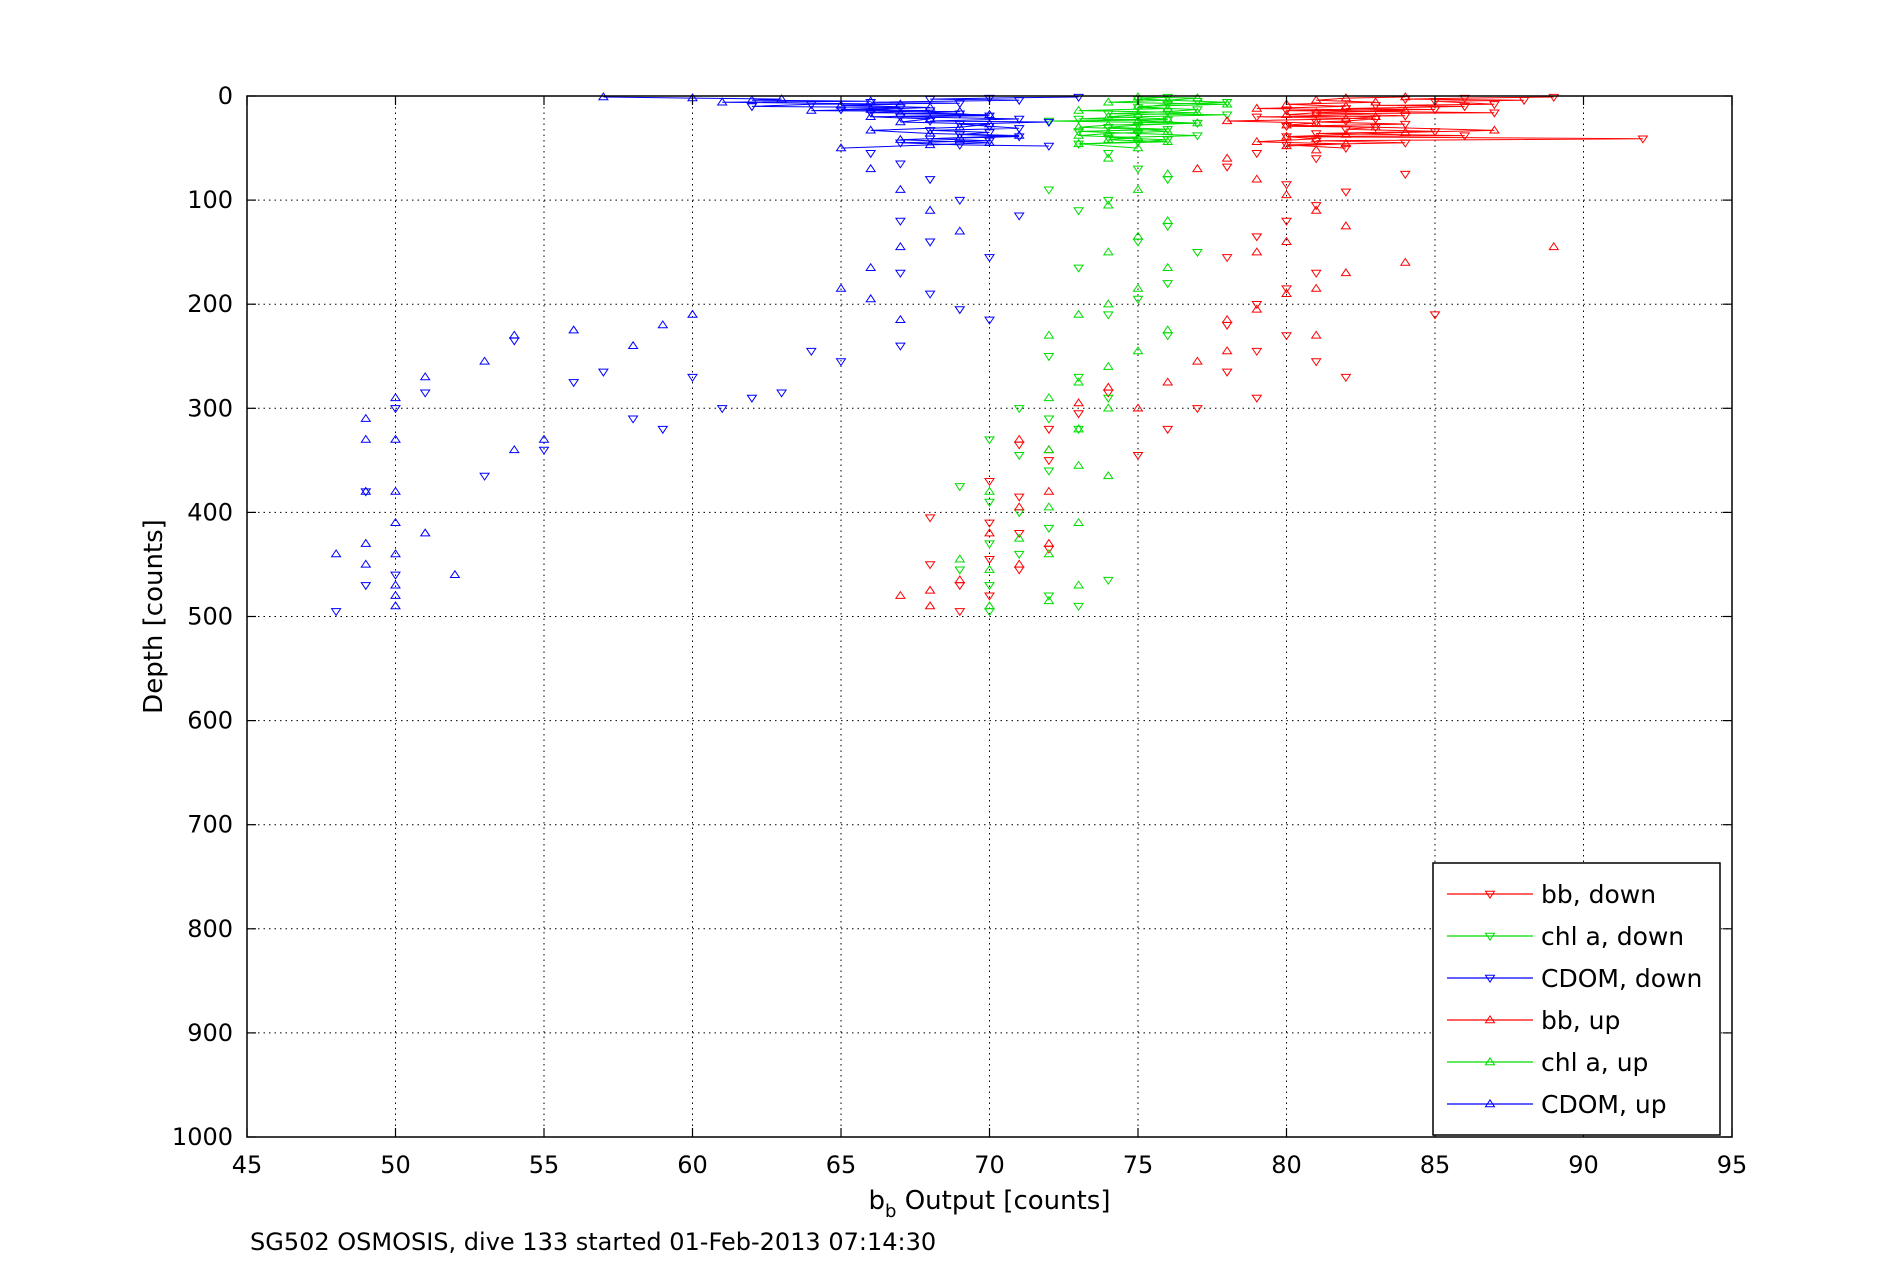 This screenshot has width=1891, height=1262. Describe the element at coordinates (210, 304) in the screenshot. I see `y-tick-label: 200` at that location.